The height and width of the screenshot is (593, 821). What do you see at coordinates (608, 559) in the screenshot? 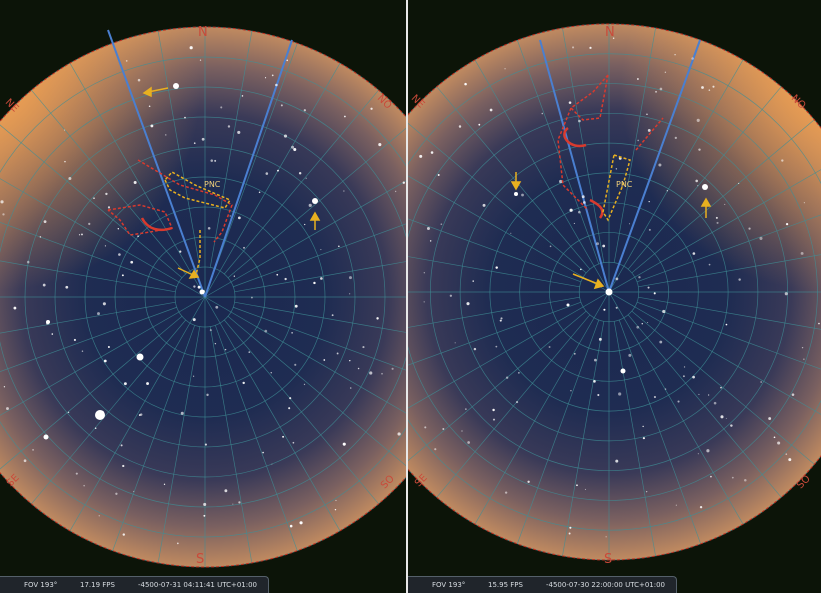
I see `cardinal-south: S` at bounding box center [608, 559].